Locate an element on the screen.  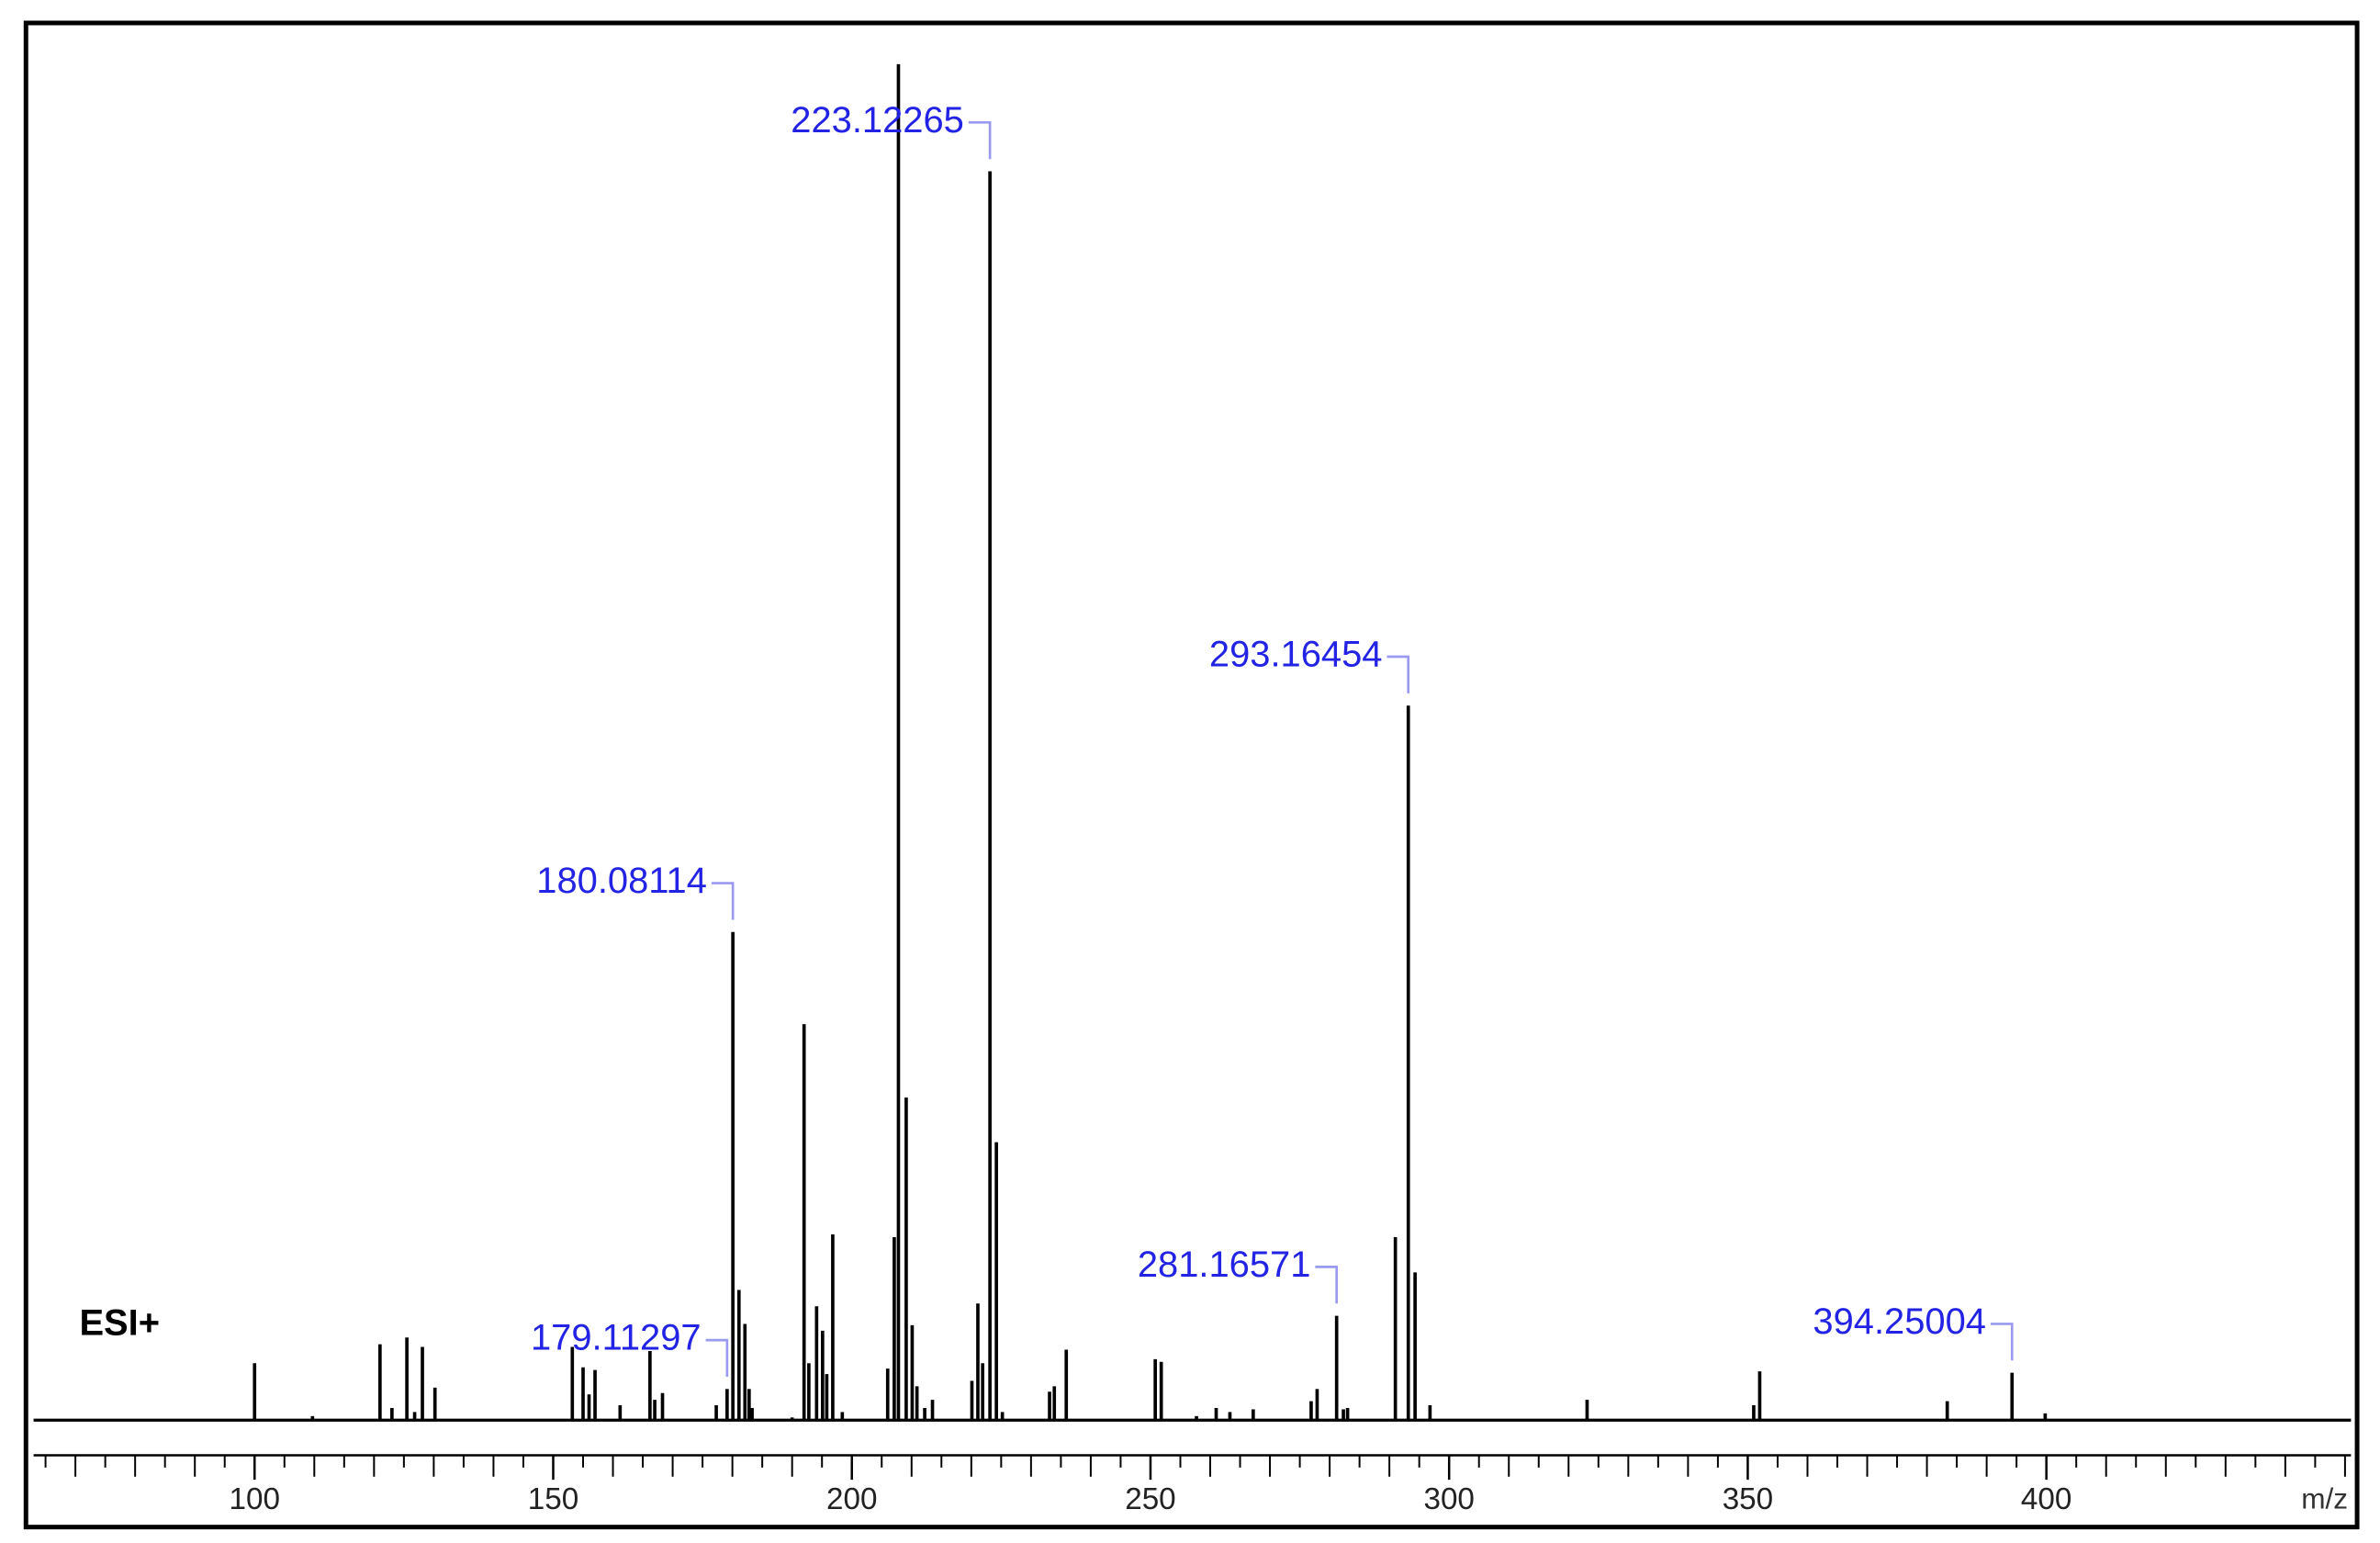
x-tick-label: 150 is located at coordinates (553, 1499).